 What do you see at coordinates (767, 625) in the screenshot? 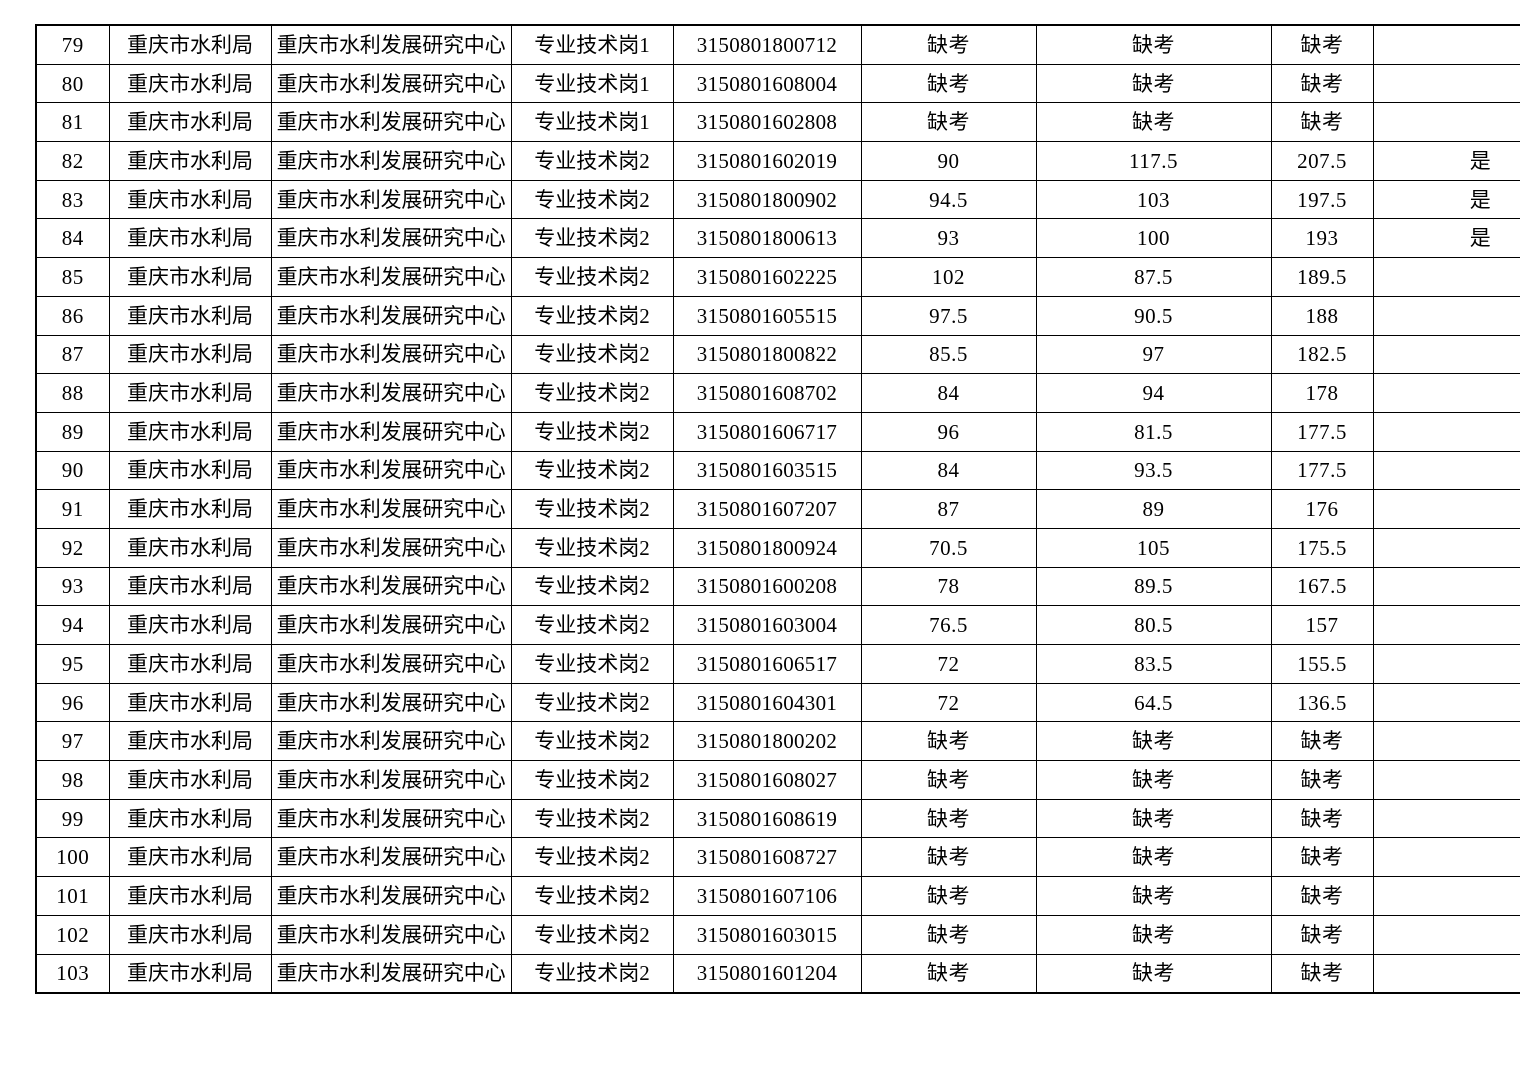
I see `cell-admission-id: 3150801603004` at bounding box center [767, 625].